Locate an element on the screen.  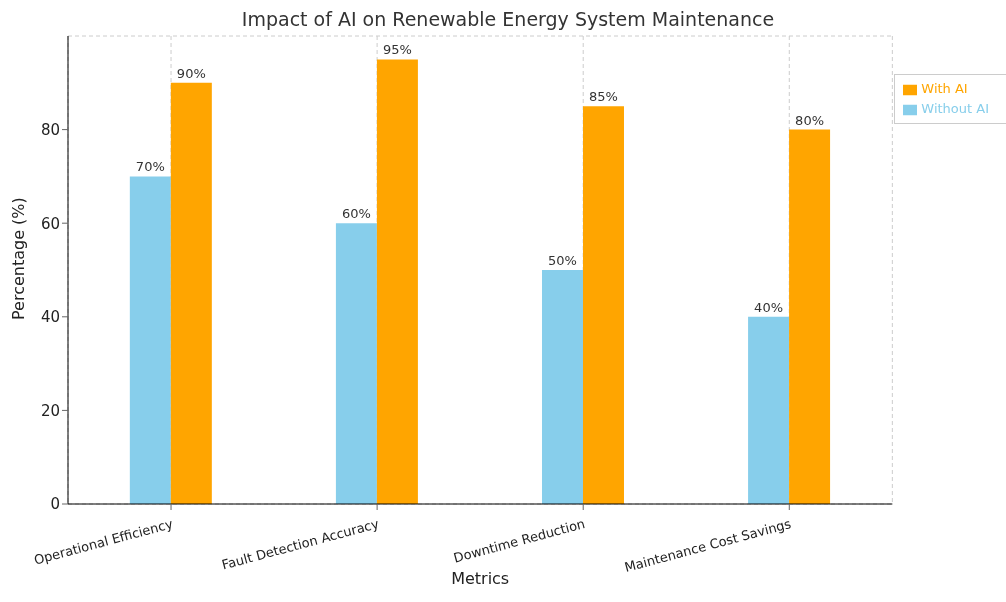
y-tick-label: 20 is located at coordinates (50, 410).